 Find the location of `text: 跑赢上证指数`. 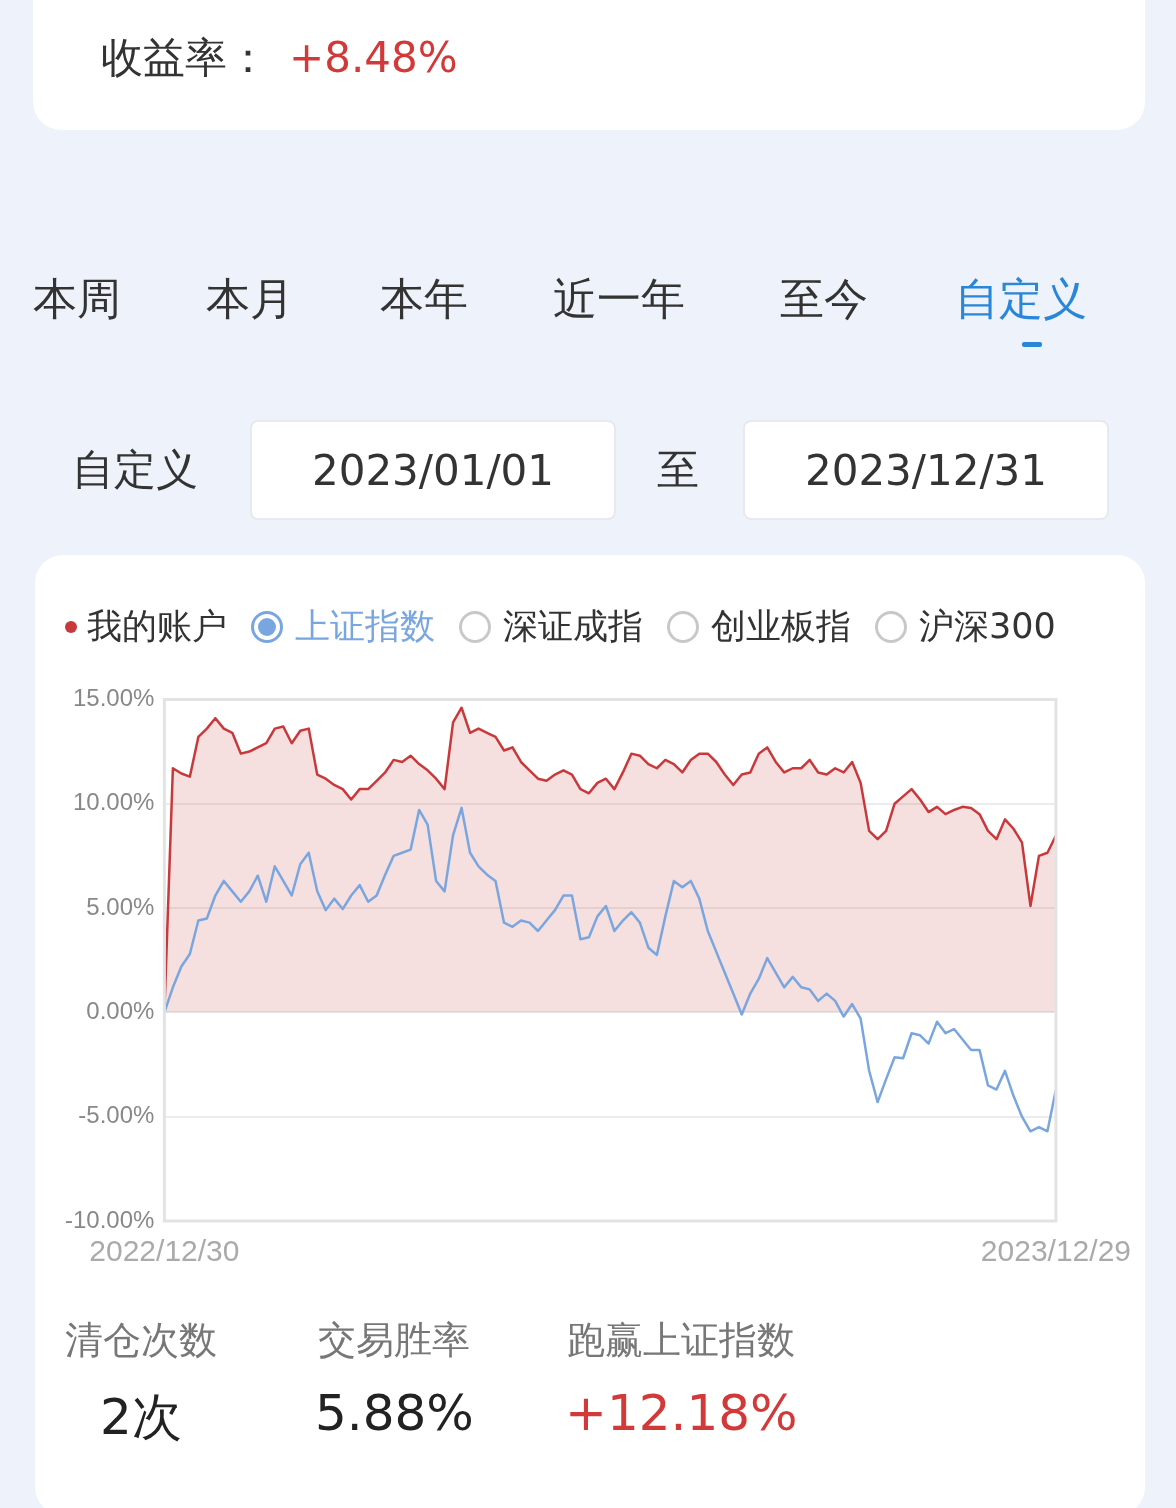

text: 跑赢上证指数 is located at coordinates (681, 1340).